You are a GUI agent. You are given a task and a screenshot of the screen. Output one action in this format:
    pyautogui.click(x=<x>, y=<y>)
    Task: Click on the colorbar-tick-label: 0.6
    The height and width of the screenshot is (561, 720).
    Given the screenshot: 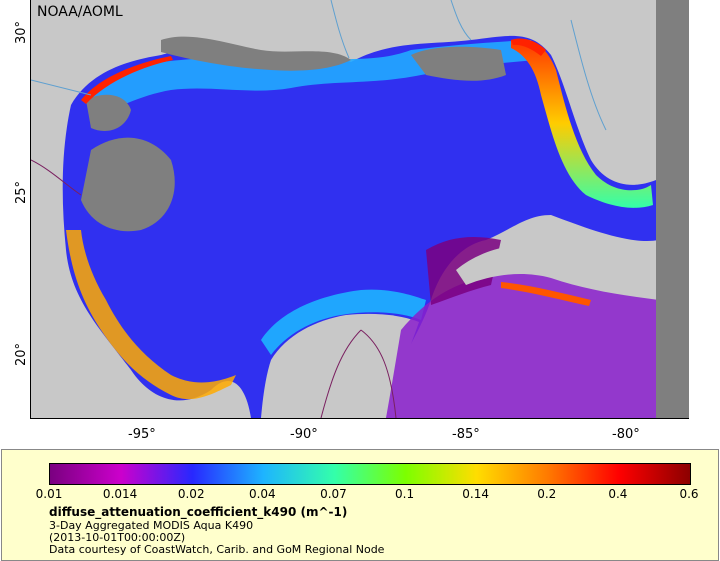 What is the action you would take?
    pyautogui.click(x=689, y=494)
    